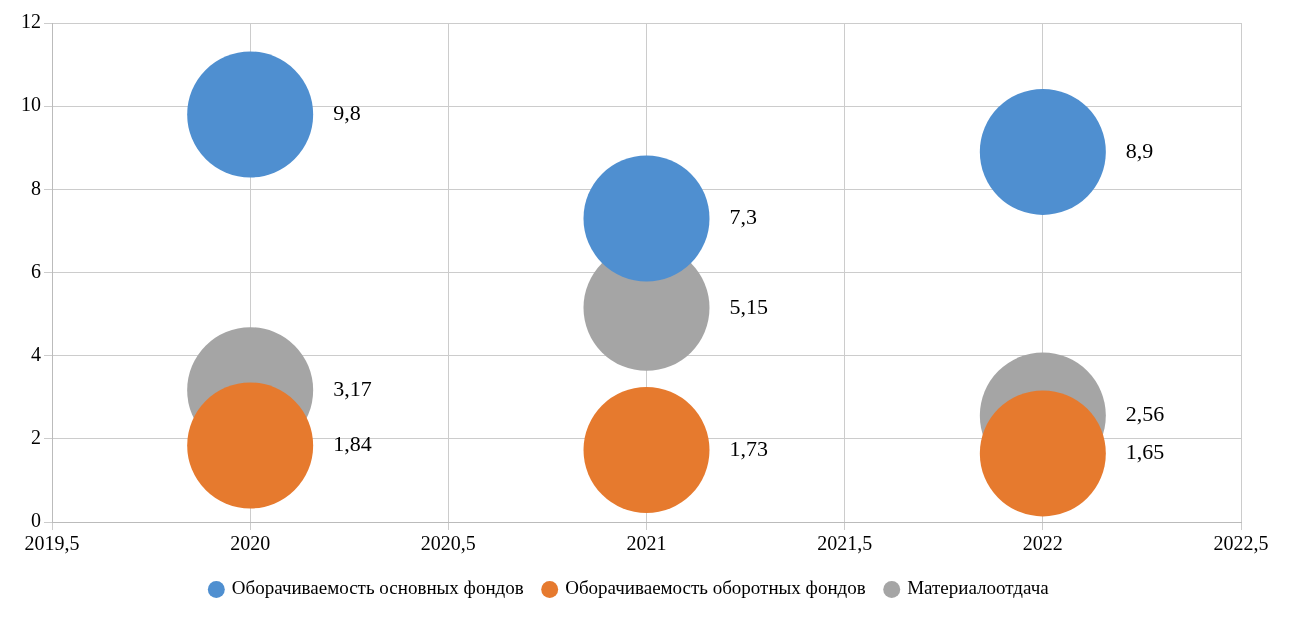 Image resolution: width=1289 pixels, height=617 pixels. I want to click on legend-label: Оборачиваемость основных фондов, so click(377, 588).